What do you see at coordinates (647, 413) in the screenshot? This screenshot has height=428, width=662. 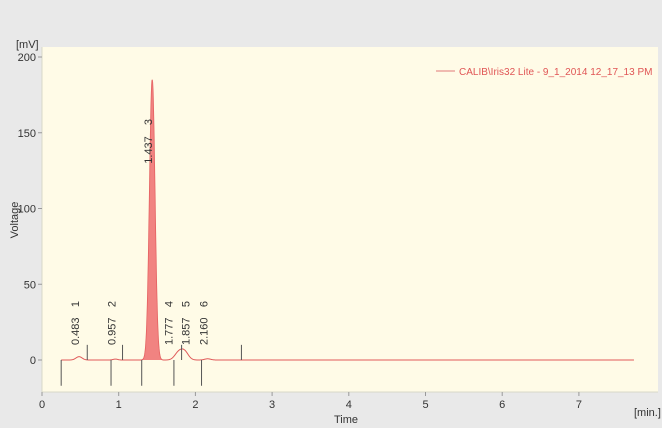 I see `x-unit-label: [min.]` at bounding box center [647, 413].